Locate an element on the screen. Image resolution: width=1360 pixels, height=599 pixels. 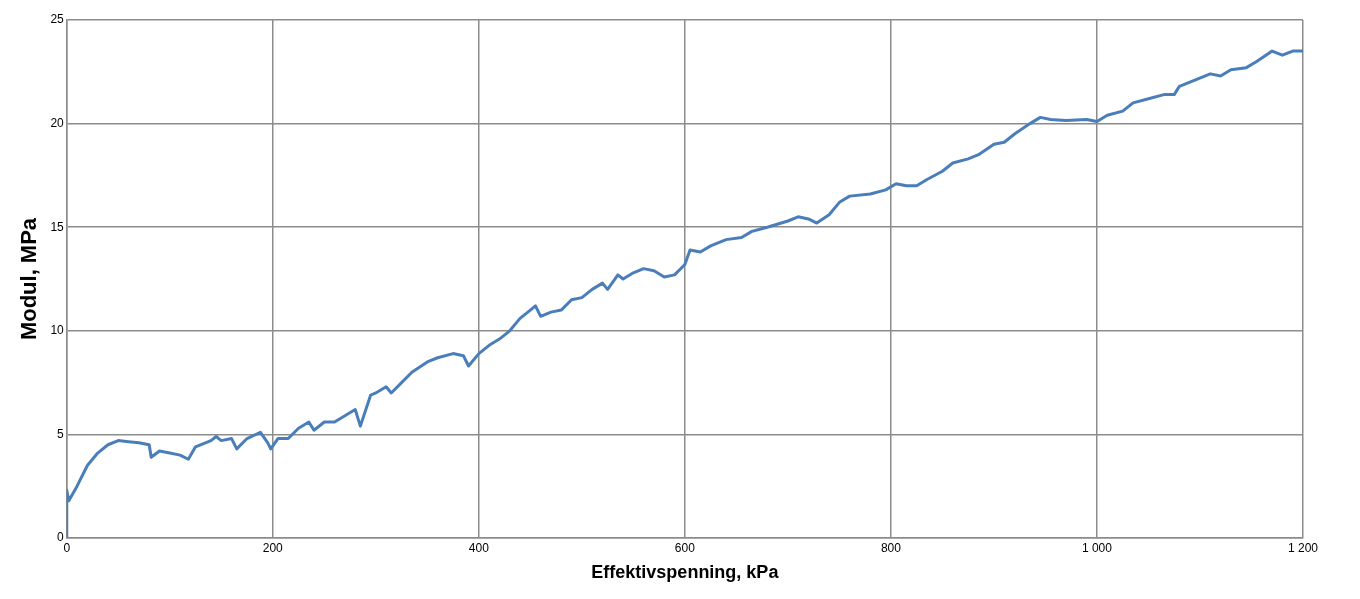
x-tick-label: 1 000 is located at coordinates (1097, 547).